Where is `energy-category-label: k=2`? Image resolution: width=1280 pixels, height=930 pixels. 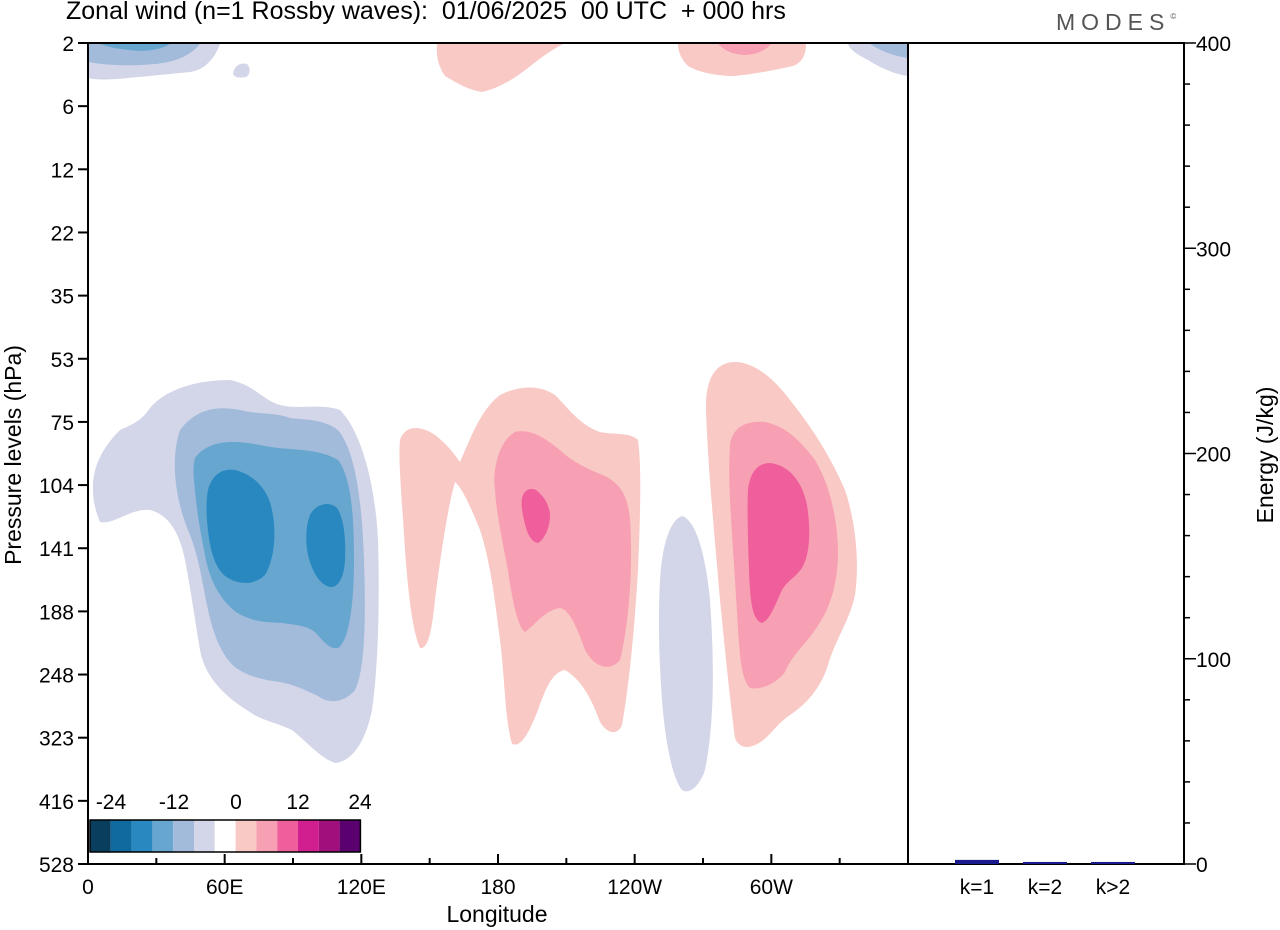 energy-category-label: k=2 is located at coordinates (1045, 887).